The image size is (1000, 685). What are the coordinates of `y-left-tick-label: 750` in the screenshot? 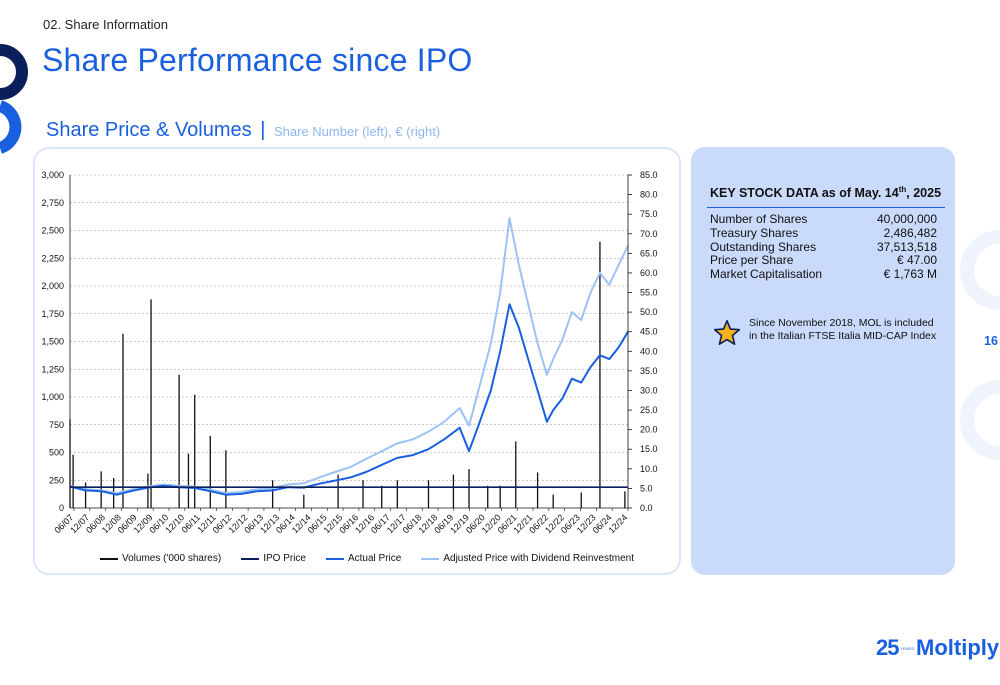 It's located at (56, 425).